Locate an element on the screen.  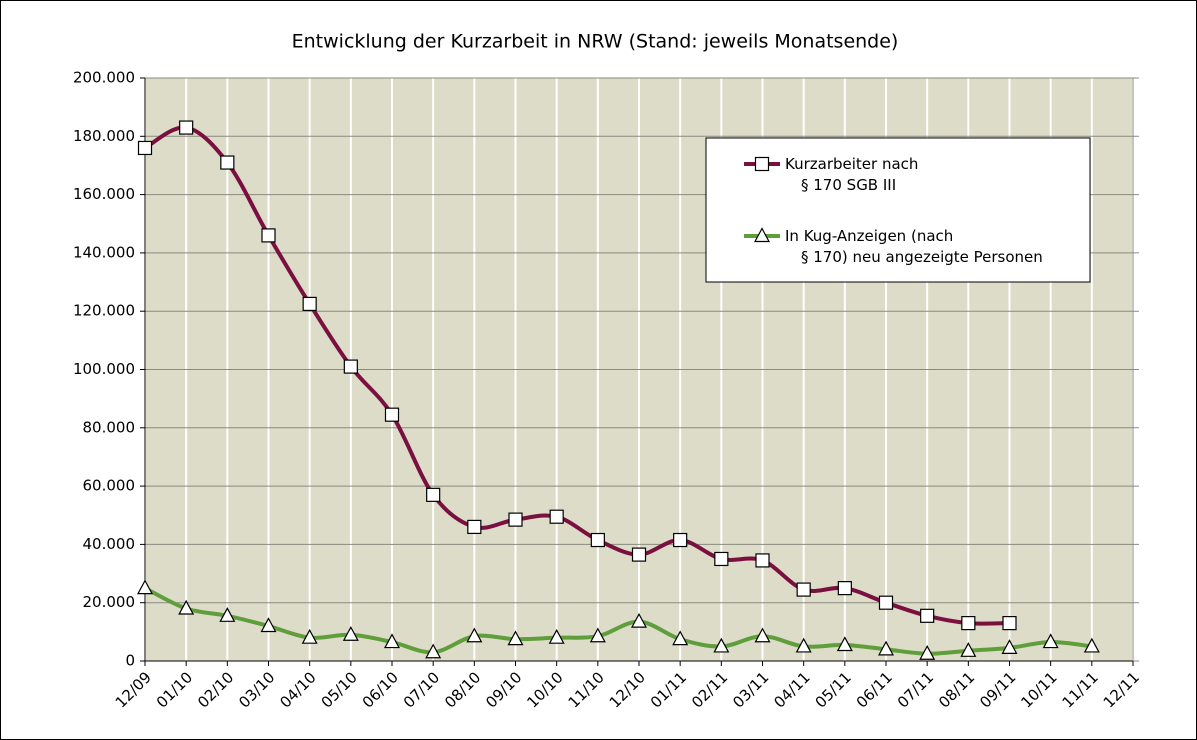
y-tick-label: 0 is located at coordinates (130, 661).